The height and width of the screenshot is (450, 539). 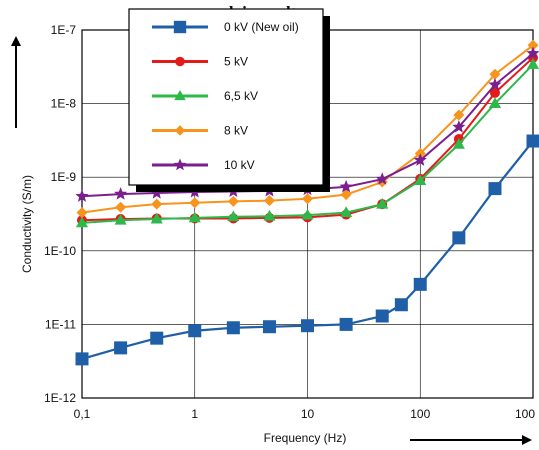 What do you see at coordinates (64, 30) in the screenshot?
I see `y-tick-label: 1E-7` at bounding box center [64, 30].